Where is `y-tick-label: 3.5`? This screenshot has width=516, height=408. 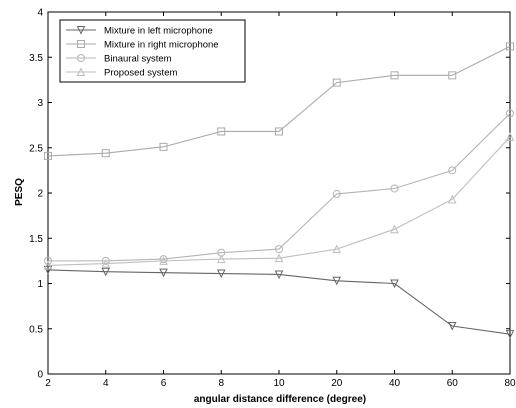
y-tick-label: 3.5 is located at coordinates (36, 58).